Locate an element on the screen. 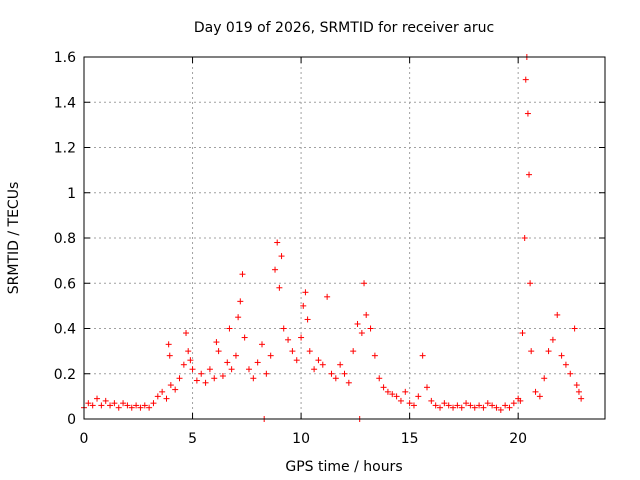  y-tick-label: 1.4 is located at coordinates (65, 103).